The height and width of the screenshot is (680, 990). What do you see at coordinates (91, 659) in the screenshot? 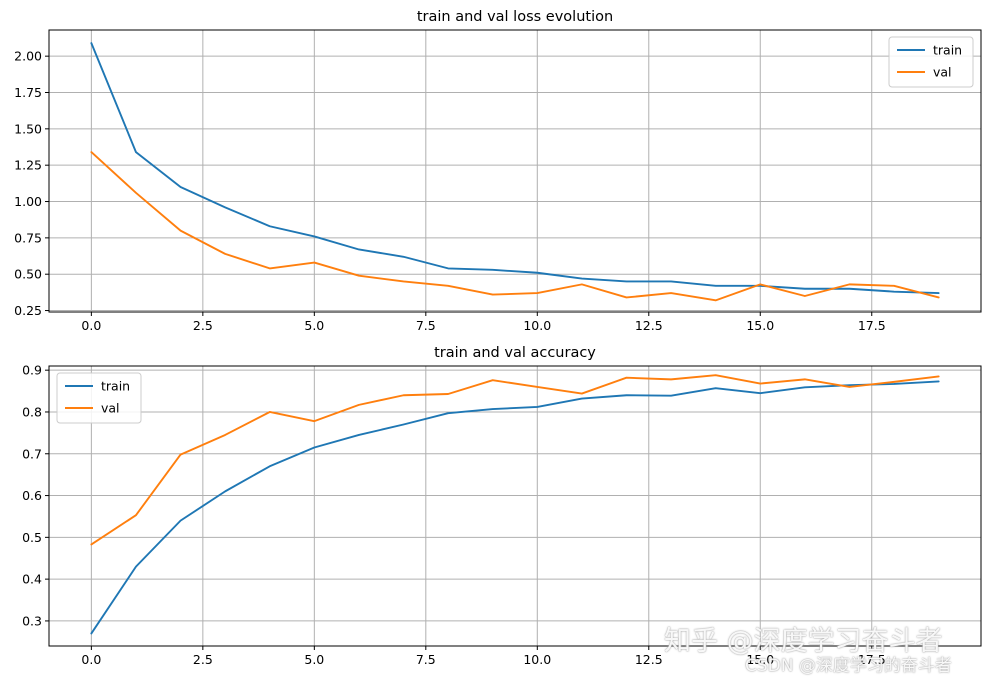
I see `chart-2-xtick-label-0: 0.0` at bounding box center [91, 659].